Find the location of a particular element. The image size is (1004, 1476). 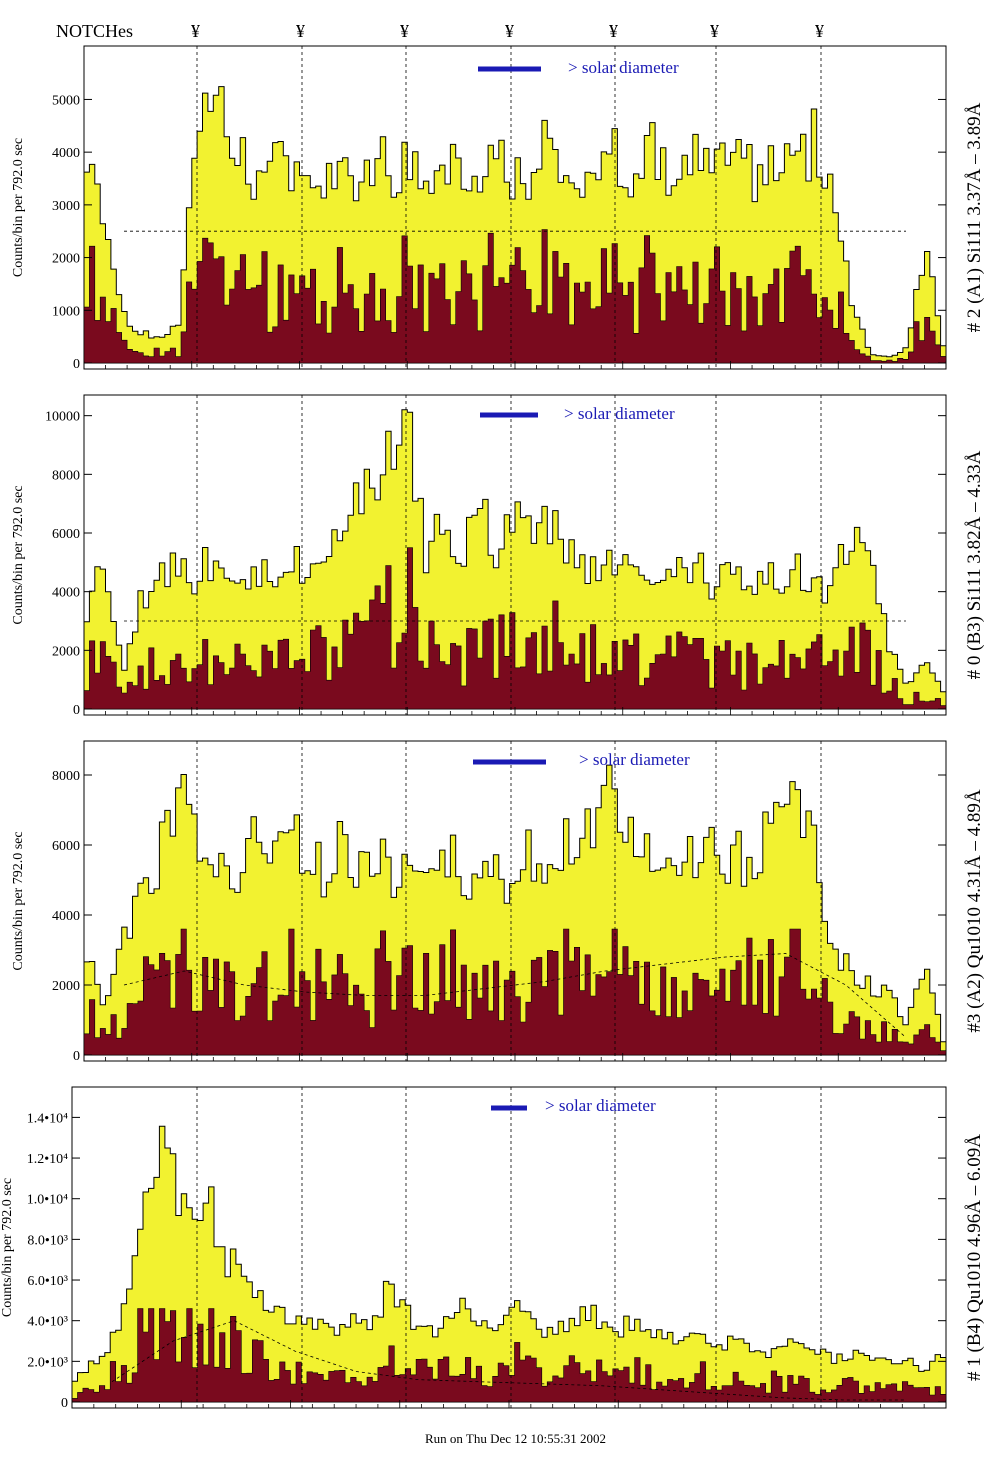

y-tick-label: 1000 is located at coordinates (66, 311).